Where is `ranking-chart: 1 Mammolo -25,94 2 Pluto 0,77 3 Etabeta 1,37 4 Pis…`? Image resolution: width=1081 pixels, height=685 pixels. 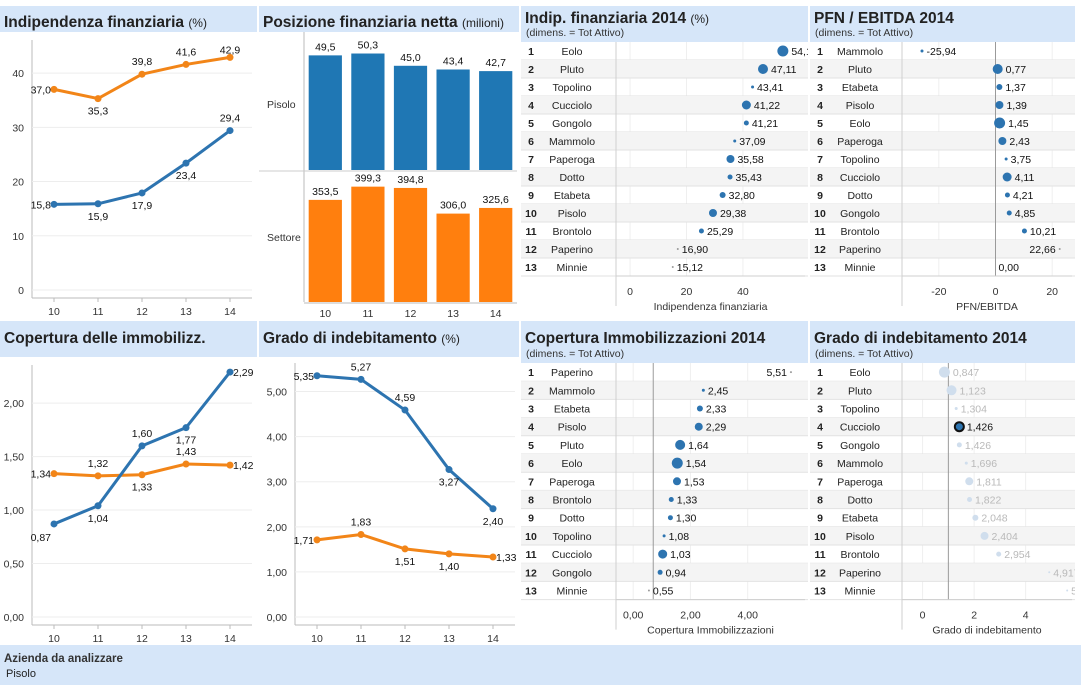
ranking-chart: 1 Mammolo -25,94 2 Pluto 0,77 3 Etabeta 1,37 4 Pis… is located at coordinates (942, 177).